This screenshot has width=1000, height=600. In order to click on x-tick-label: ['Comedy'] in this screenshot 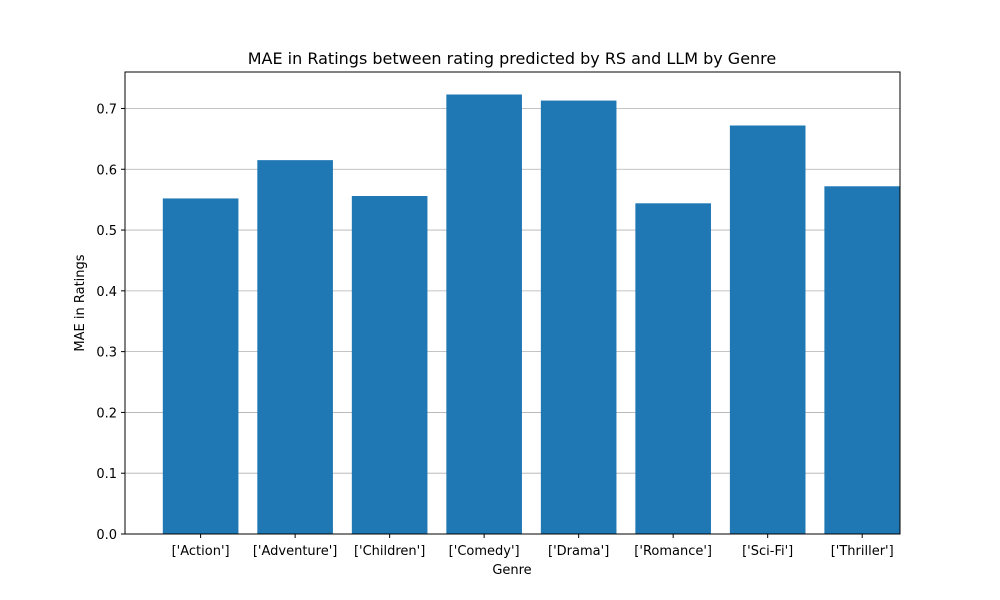, I will do `click(484, 551)`.